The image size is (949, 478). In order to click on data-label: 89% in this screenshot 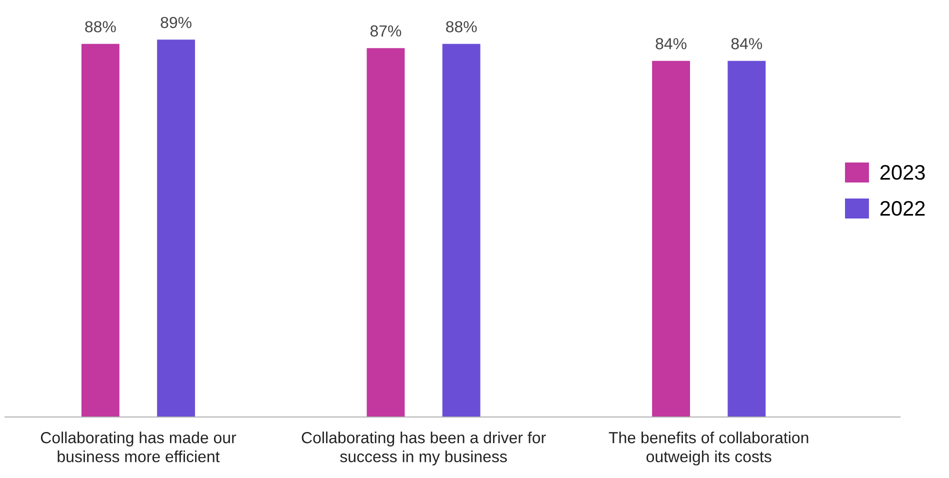, I will do `click(176, 22)`.